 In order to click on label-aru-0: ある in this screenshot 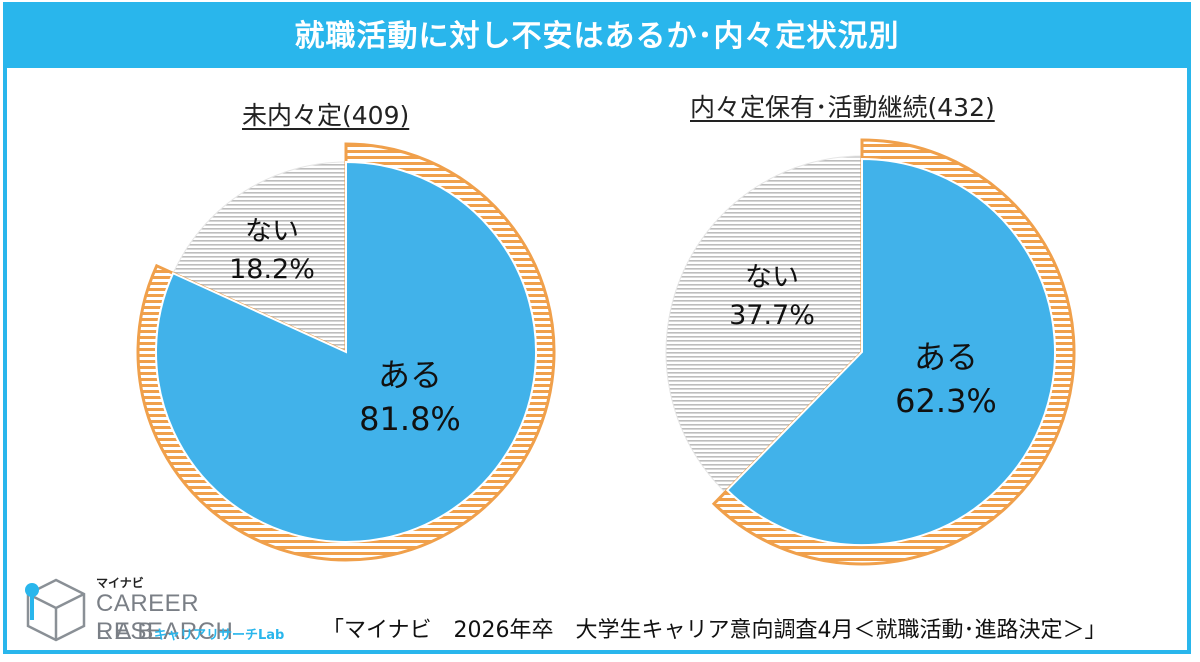, I will do `click(410, 375)`.